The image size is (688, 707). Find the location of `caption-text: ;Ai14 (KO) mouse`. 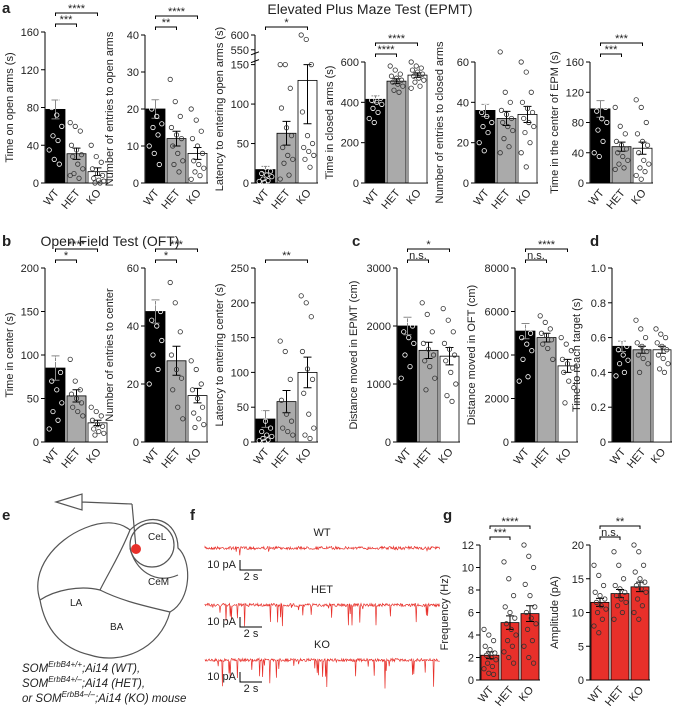

caption-text: ;Ai14 (KO) mouse is located at coordinates (140, 699).